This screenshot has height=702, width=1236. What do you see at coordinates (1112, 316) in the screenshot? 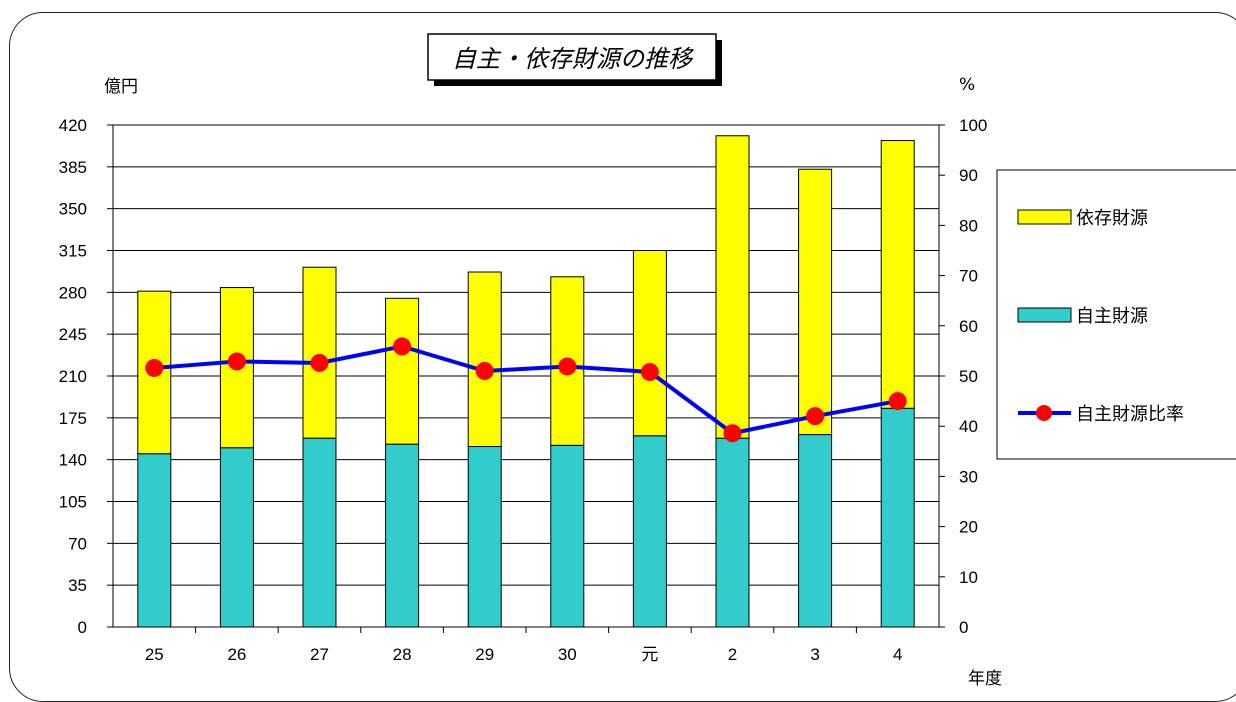
I see `legend-label-own: 自主財源` at bounding box center [1112, 316].